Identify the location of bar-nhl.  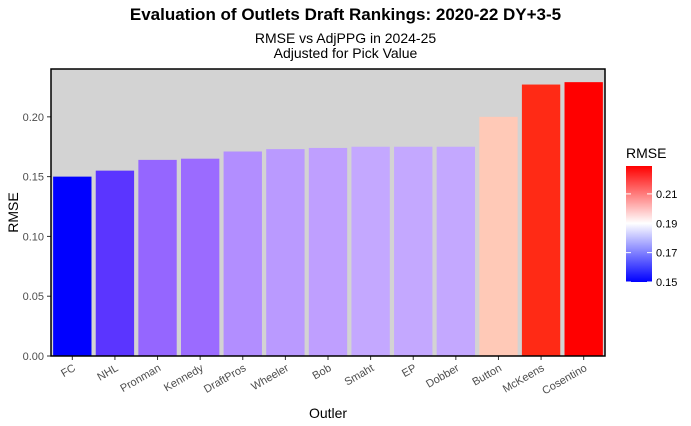
(115, 263).